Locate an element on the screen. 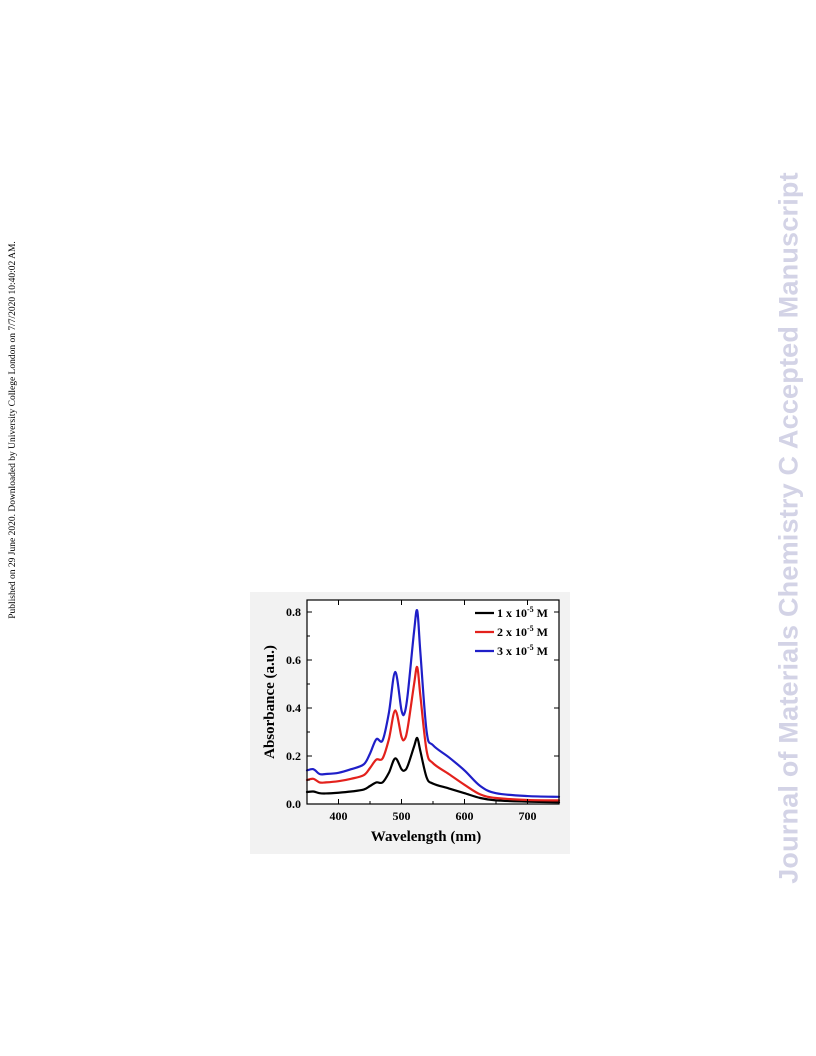 The width and height of the screenshot is (816, 1056). series-layer is located at coordinates (433, 706).